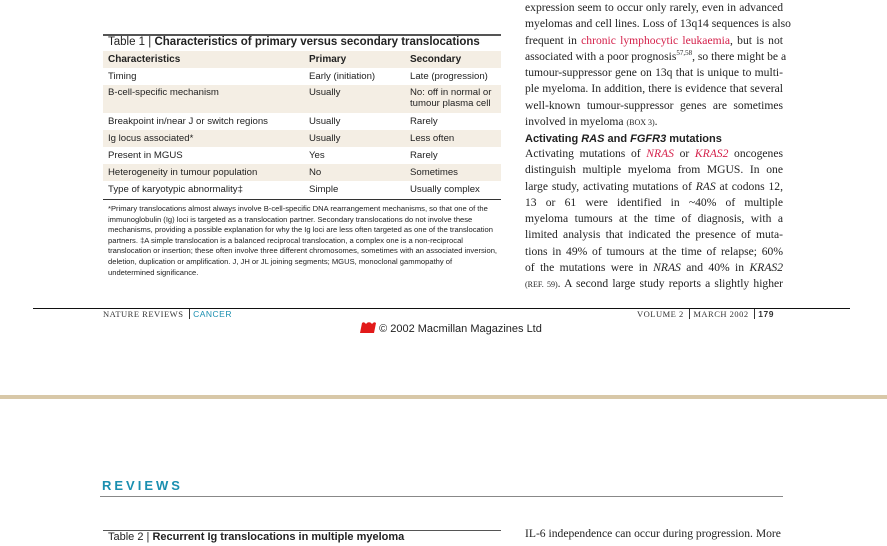 Image resolution: width=887 pixels, height=546 pixels. Describe the element at coordinates (684, 153) in the screenshot. I see `text: or` at that location.